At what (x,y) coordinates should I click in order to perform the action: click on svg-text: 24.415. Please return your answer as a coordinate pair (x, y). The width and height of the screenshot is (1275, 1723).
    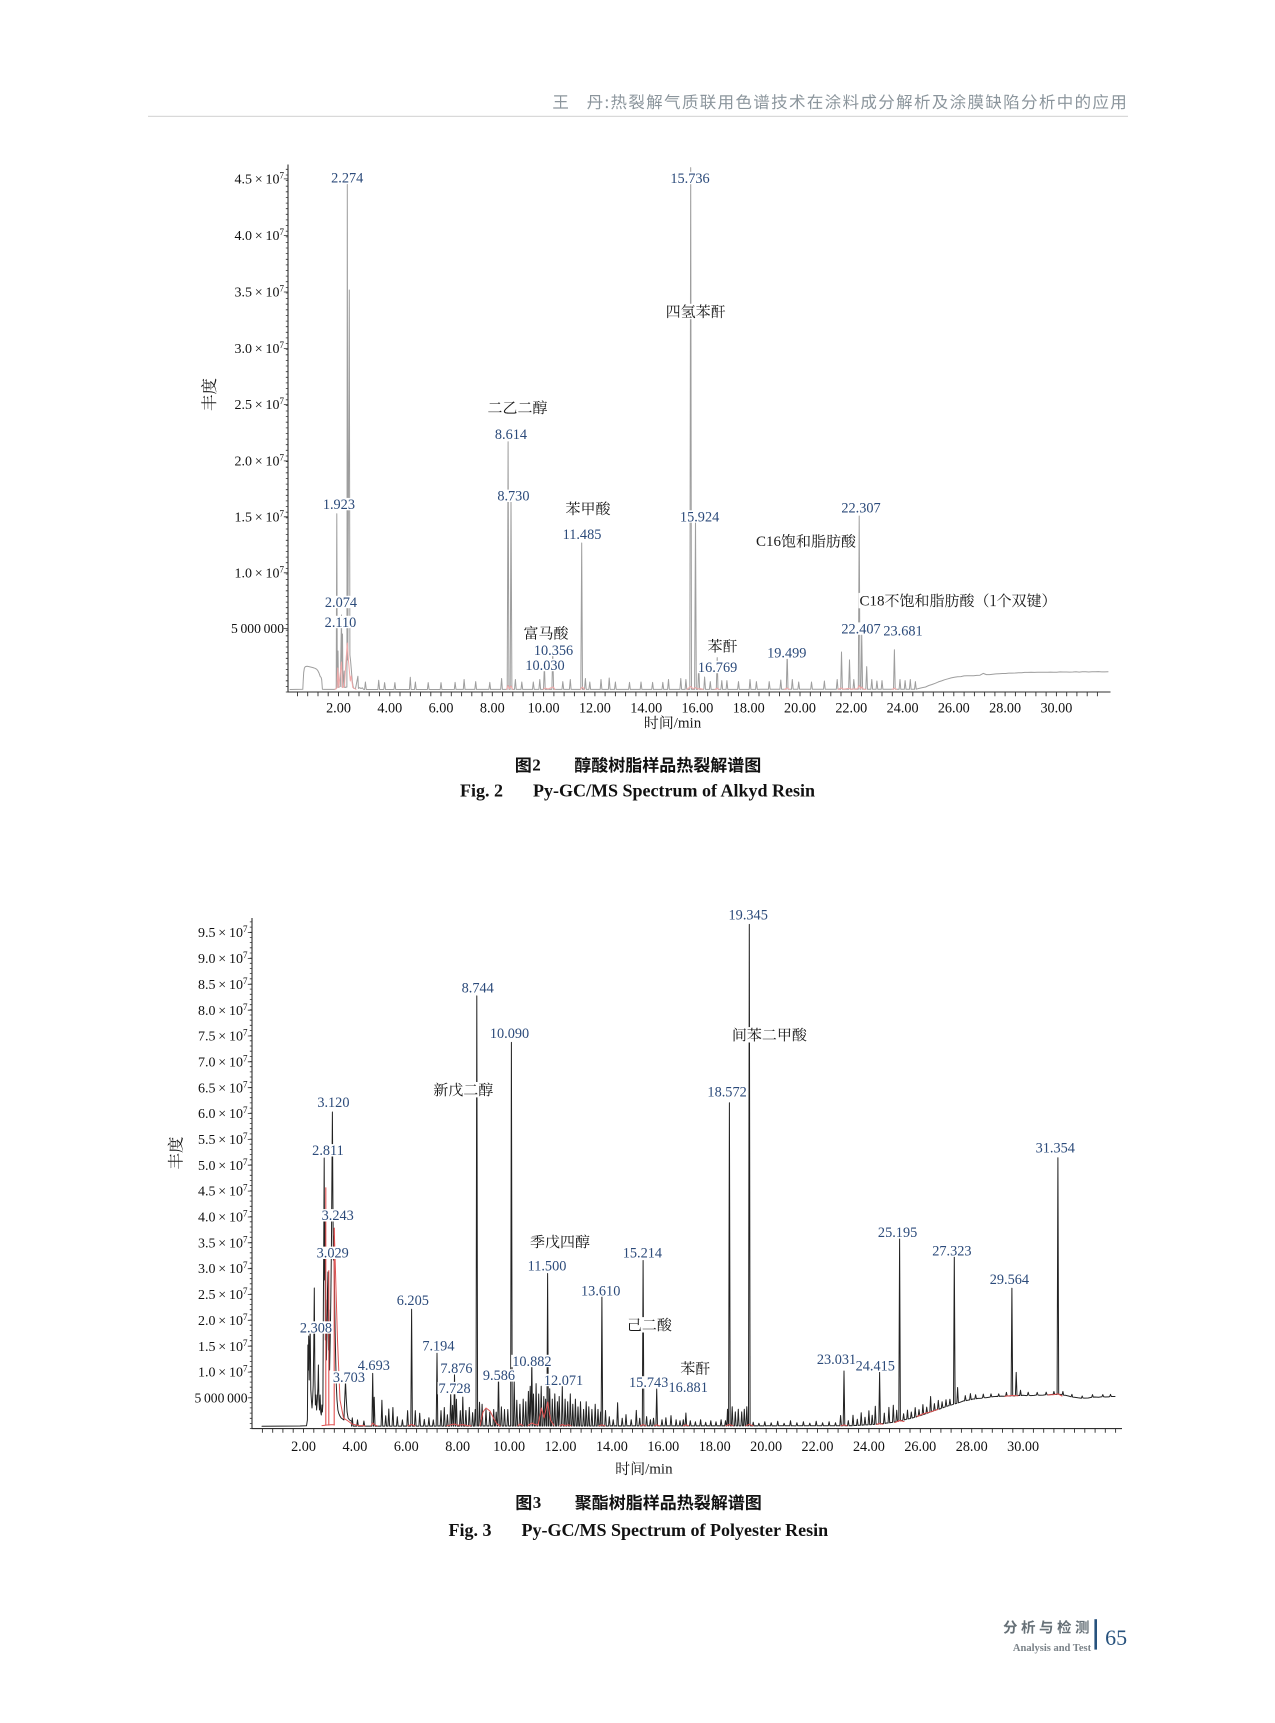
    Looking at the image, I should click on (875, 1367).